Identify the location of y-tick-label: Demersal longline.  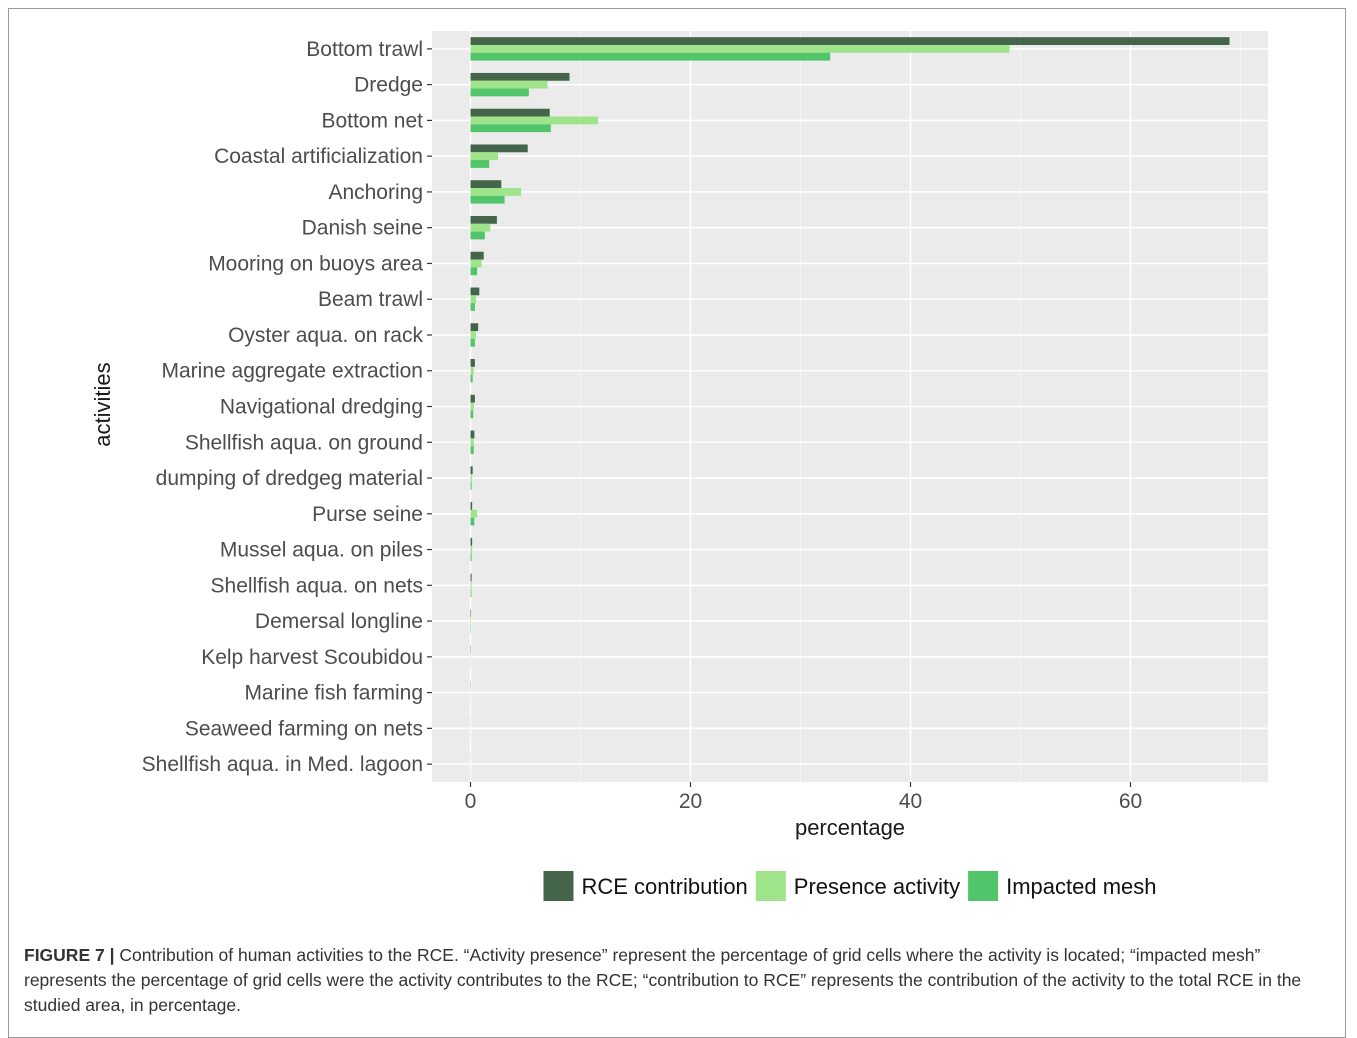
(339, 621).